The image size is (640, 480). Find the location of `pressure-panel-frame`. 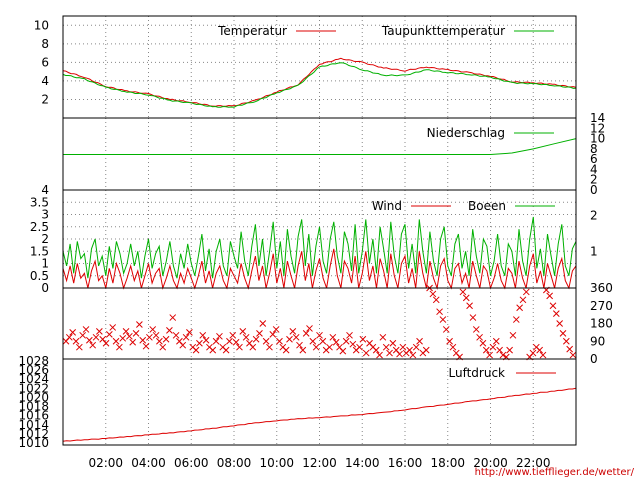

pressure-panel-frame is located at coordinates (319, 402).